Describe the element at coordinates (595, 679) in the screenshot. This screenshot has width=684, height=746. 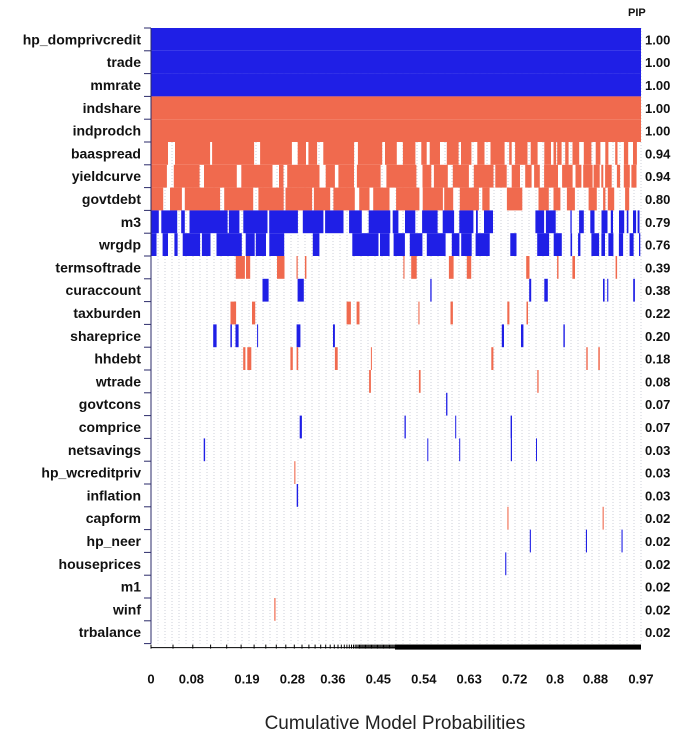
I see `x-tick-label: 0.88` at that location.